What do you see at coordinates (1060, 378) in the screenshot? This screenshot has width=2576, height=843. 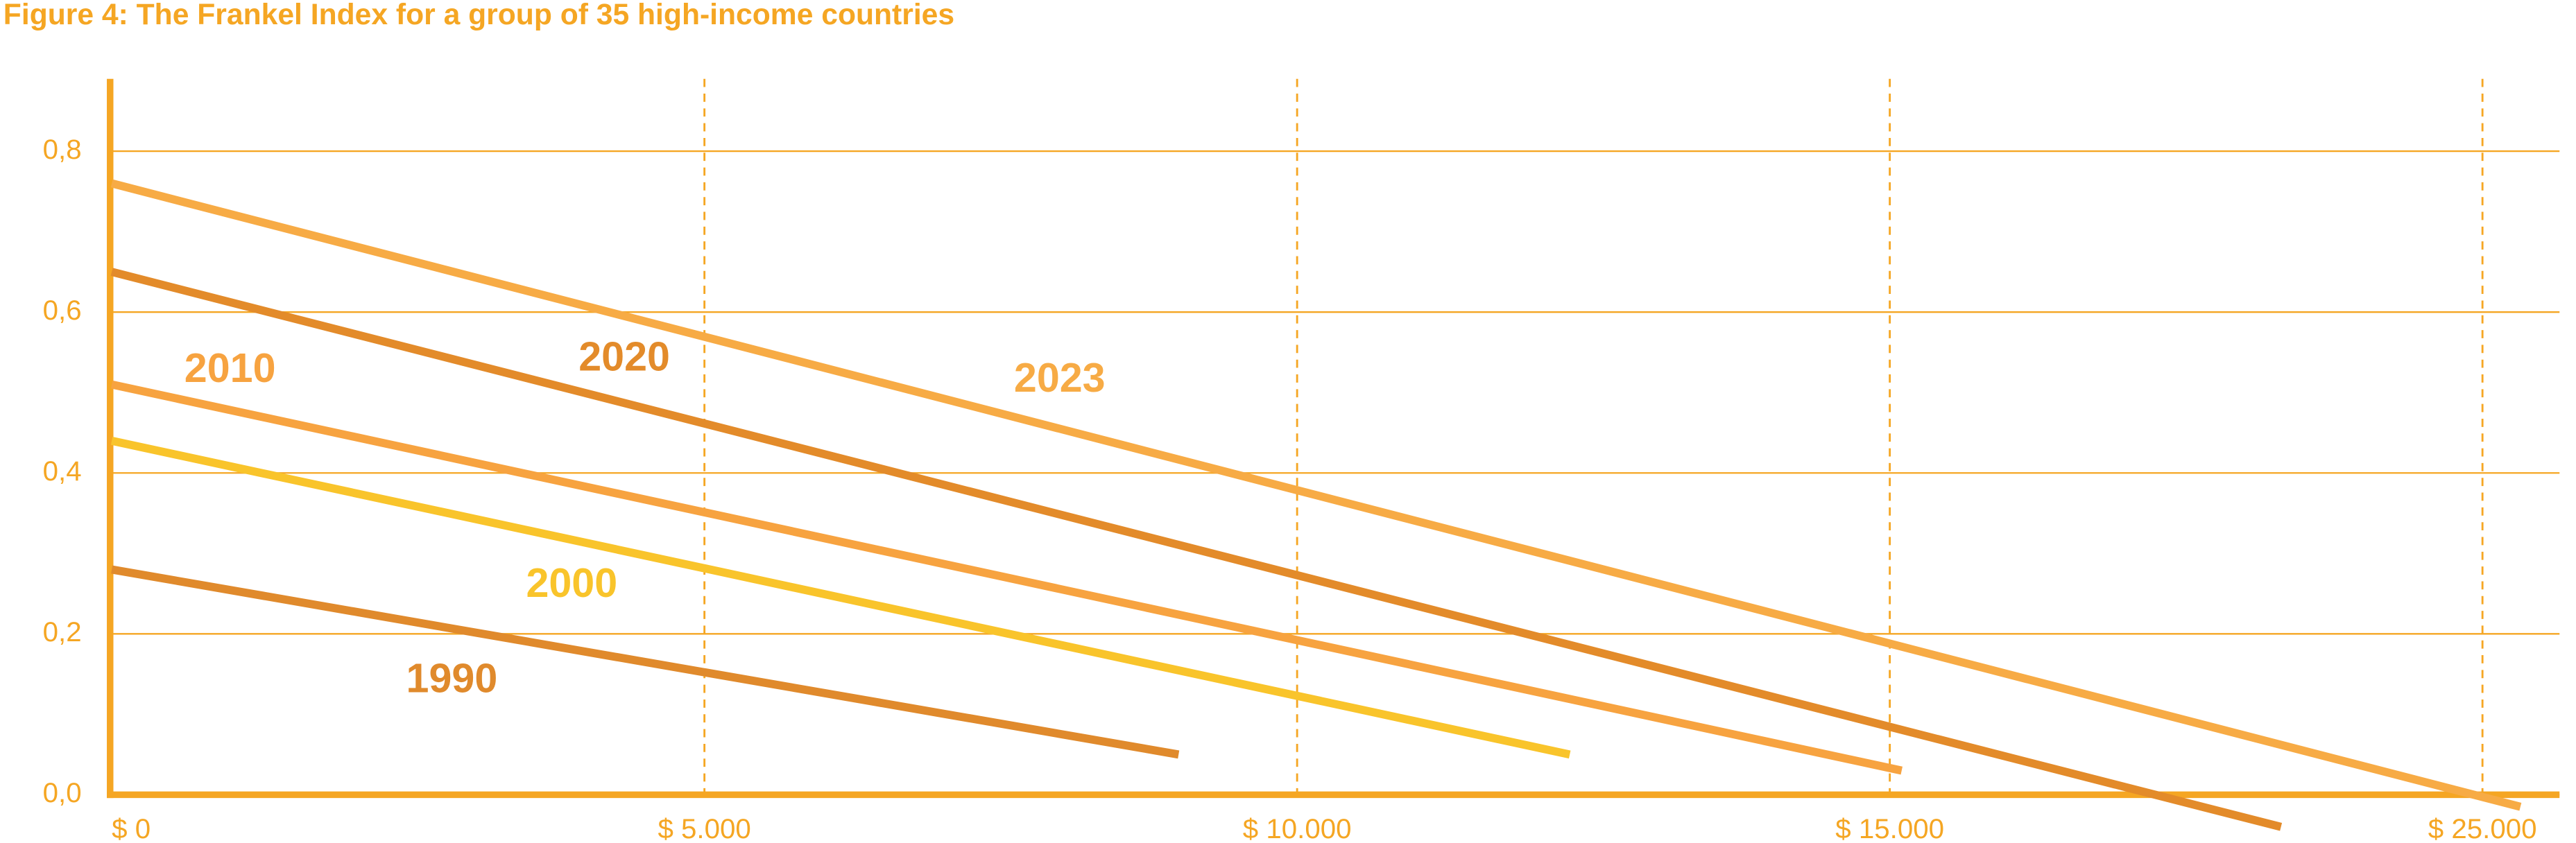 I see `series-label: 2023` at bounding box center [1060, 378].